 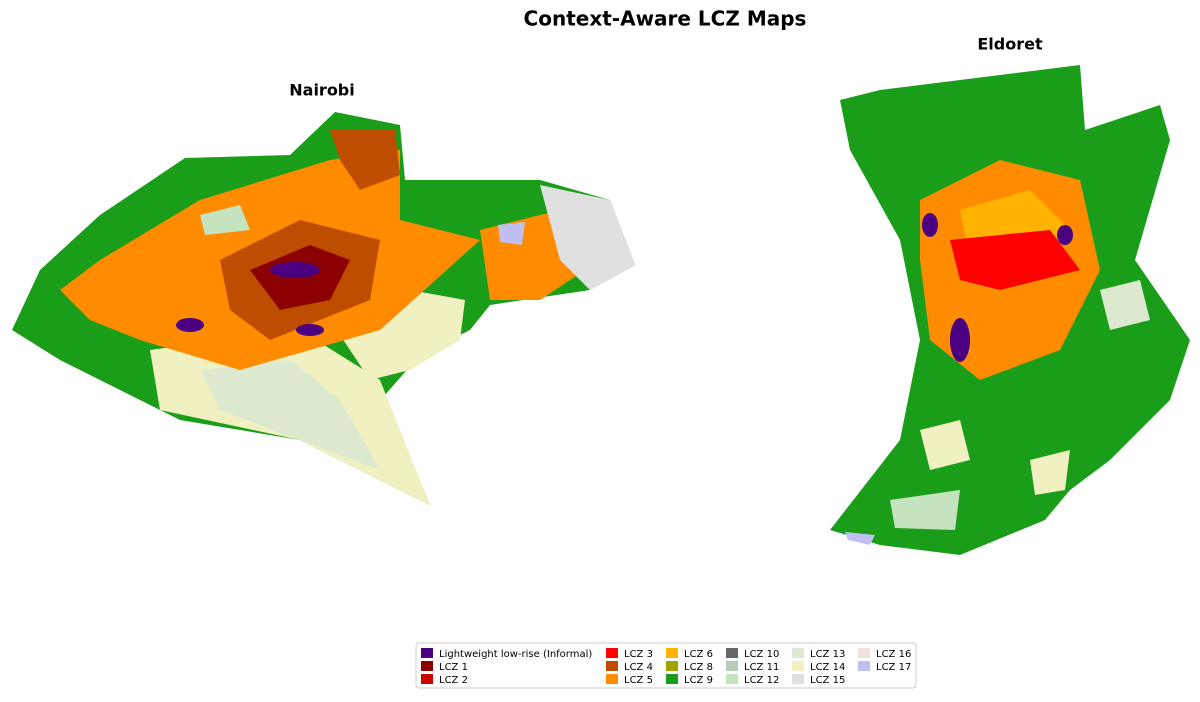 What do you see at coordinates (761, 654) in the screenshot?
I see `legend-label: LCZ 10` at bounding box center [761, 654].